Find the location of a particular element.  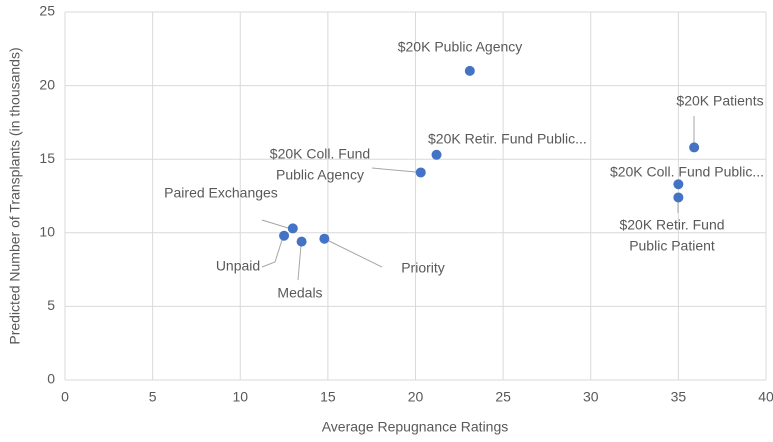

point-label: $20K Patients is located at coordinates (719, 101).